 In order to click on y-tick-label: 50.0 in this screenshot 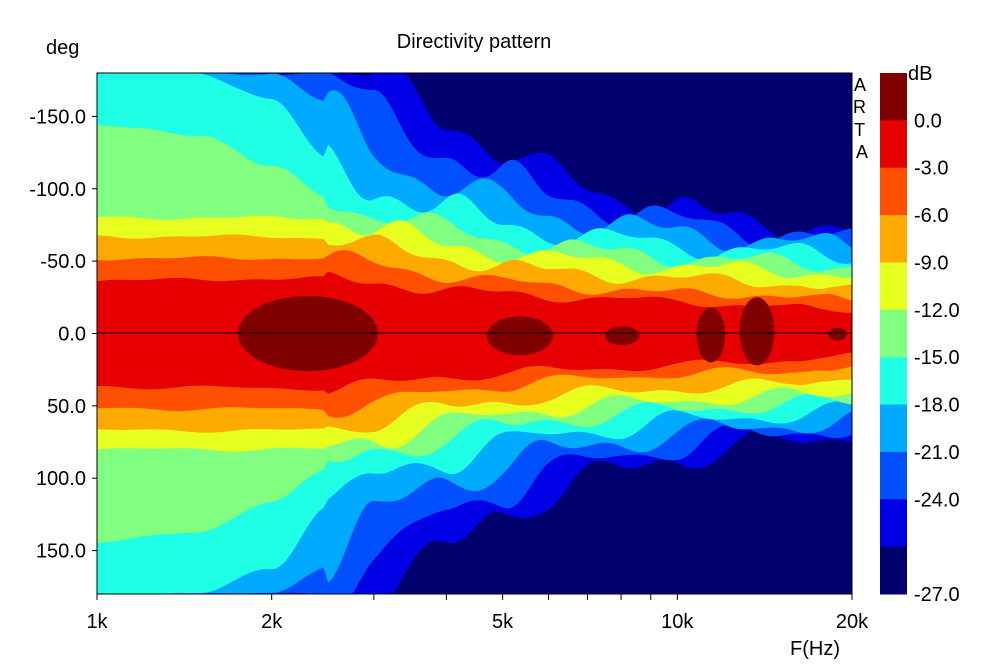, I will do `click(66, 407)`.